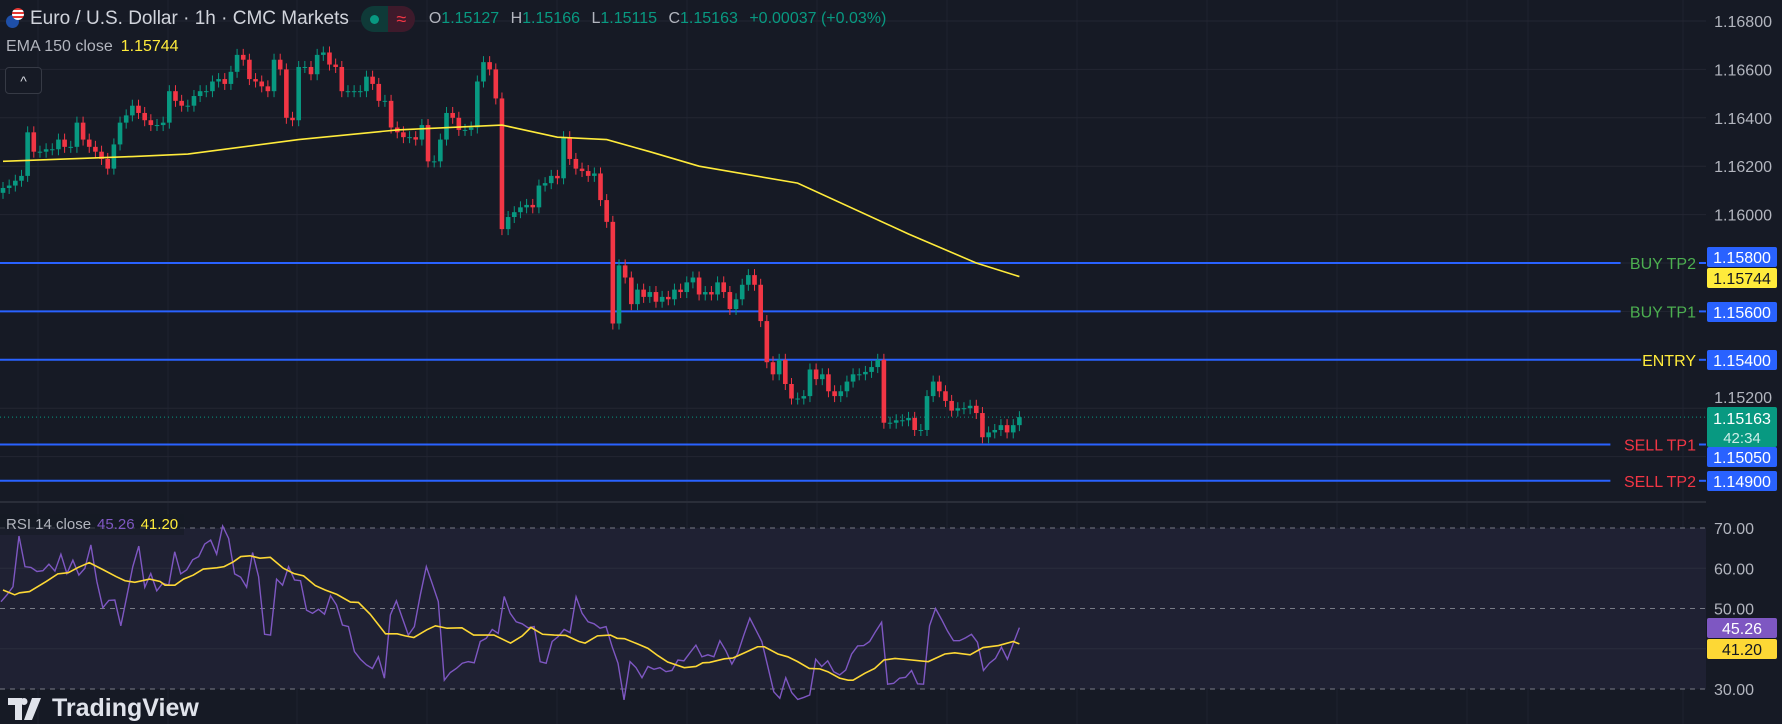 This screenshot has height=724, width=1782. Describe the element at coordinates (1660, 446) in the screenshot. I see `level-label: SELL TP1` at that location.